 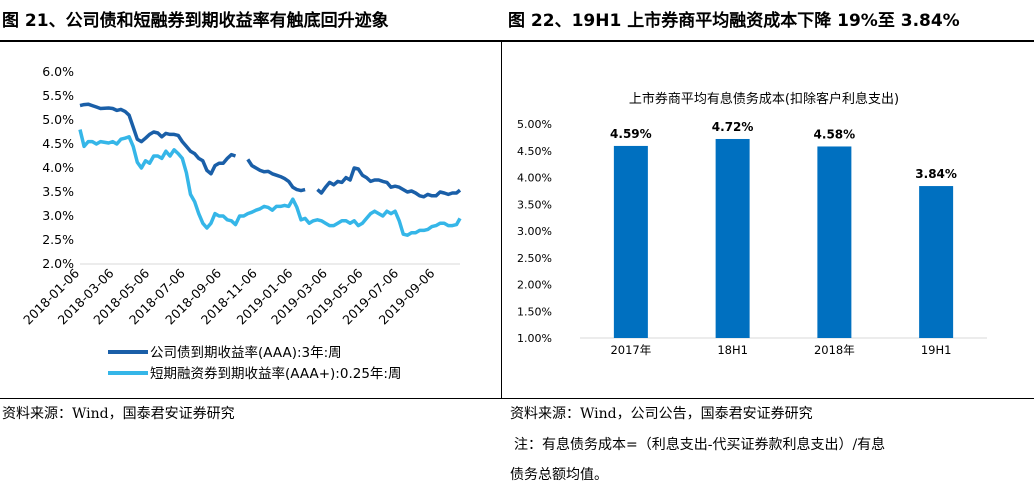 What do you see at coordinates (630, 350) in the screenshot?
I see `x-category-label: 2017年` at bounding box center [630, 350].